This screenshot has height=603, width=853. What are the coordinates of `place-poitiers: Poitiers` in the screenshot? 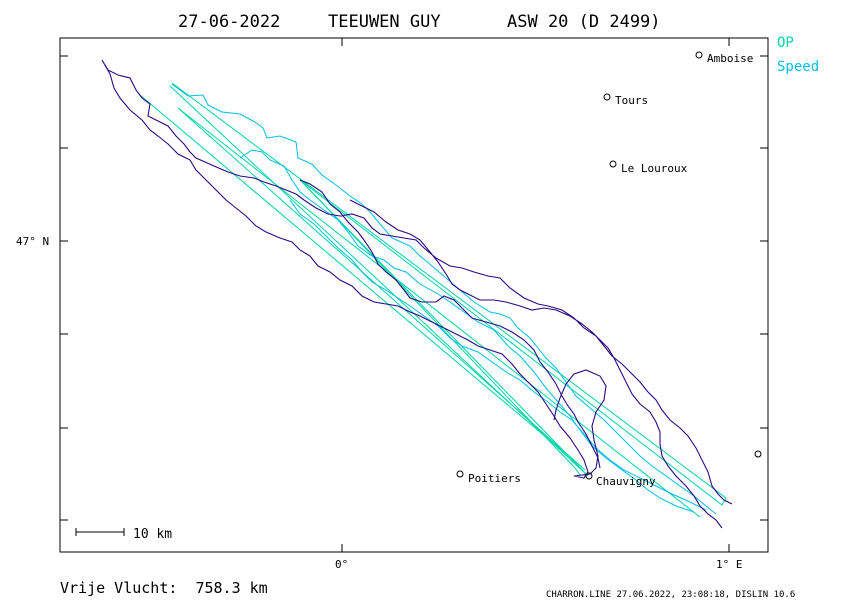 It's located at (494, 478).